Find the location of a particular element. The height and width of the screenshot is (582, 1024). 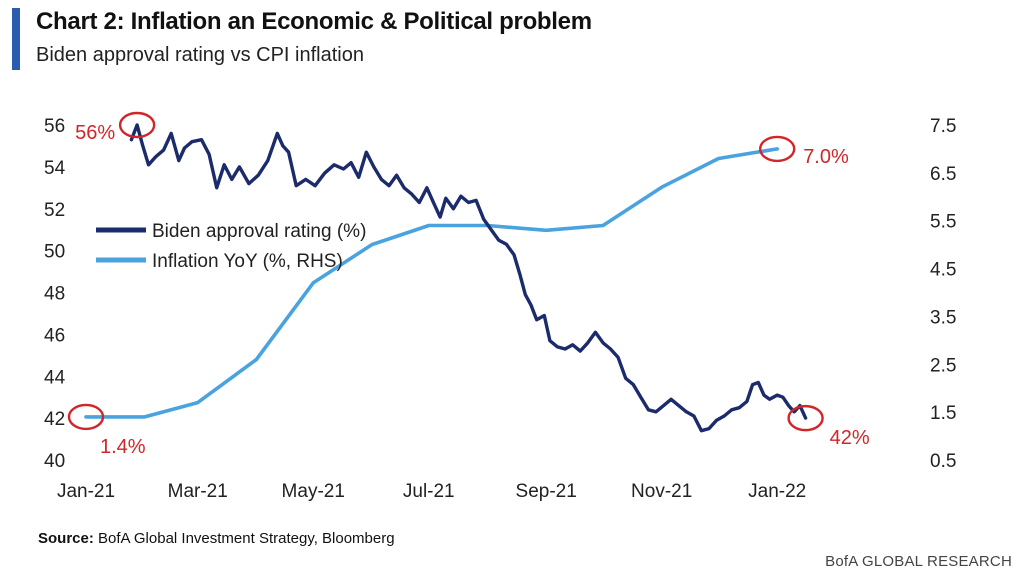

left-tick-label: 40 is located at coordinates (54, 461).